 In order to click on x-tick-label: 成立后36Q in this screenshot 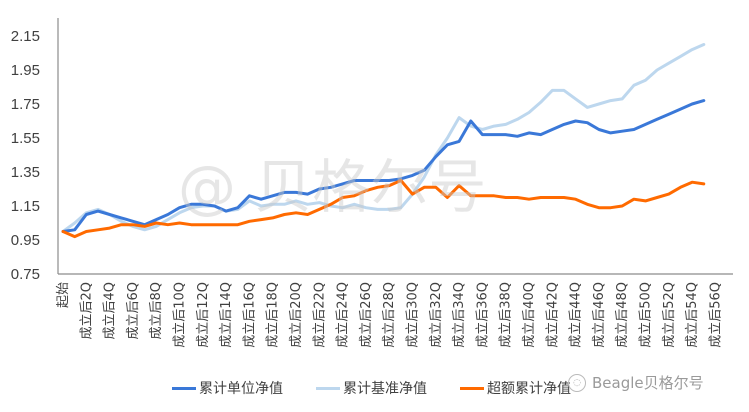, I will do `click(482, 315)`.